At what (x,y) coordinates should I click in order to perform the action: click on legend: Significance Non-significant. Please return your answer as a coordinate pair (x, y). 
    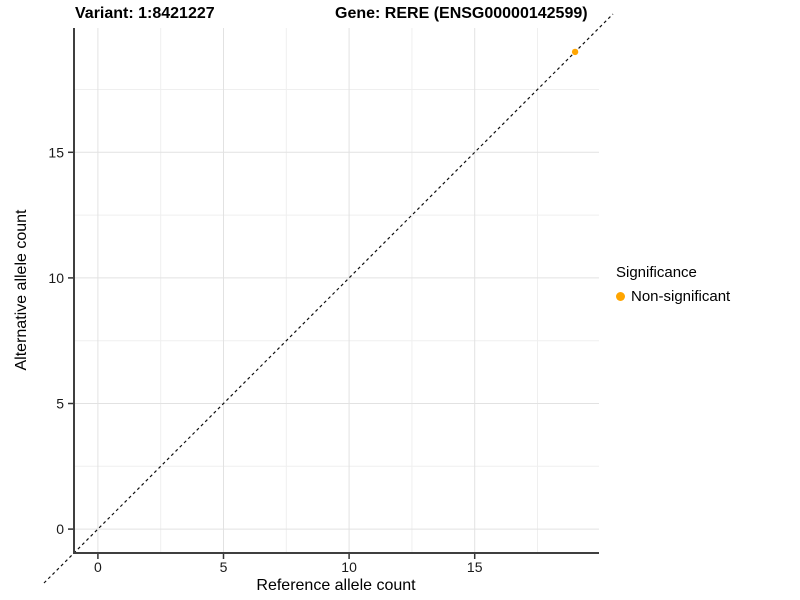
    Looking at the image, I should click on (673, 284).